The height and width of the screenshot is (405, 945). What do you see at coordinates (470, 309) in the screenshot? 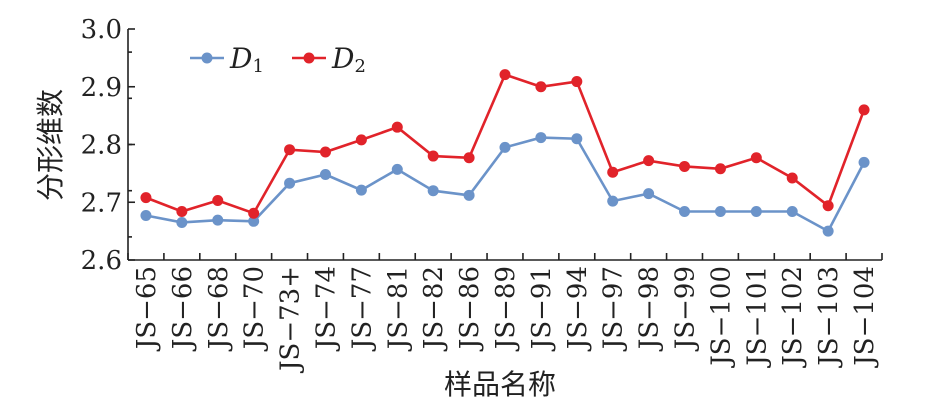
I see `x-tick-label: JS−86` at bounding box center [470, 309].